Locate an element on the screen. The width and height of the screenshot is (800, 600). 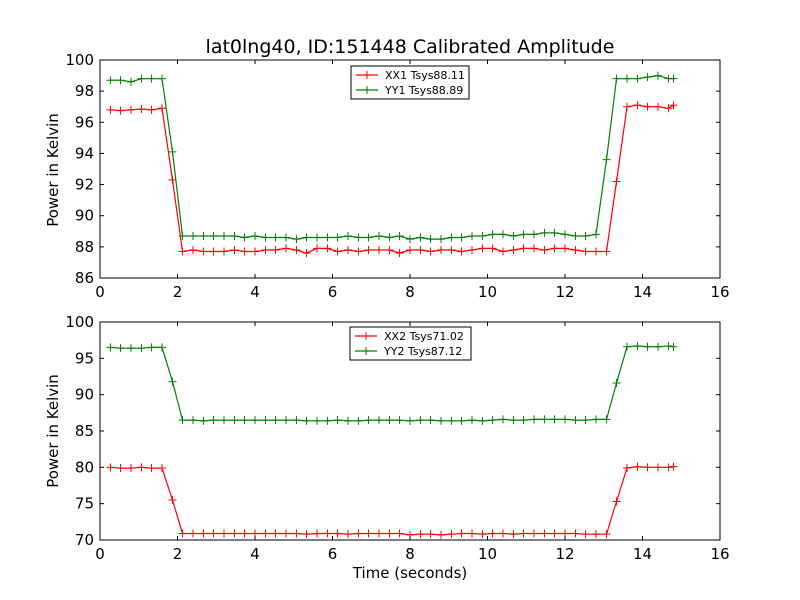
bottom-legend-box is located at coordinates (410, 343).